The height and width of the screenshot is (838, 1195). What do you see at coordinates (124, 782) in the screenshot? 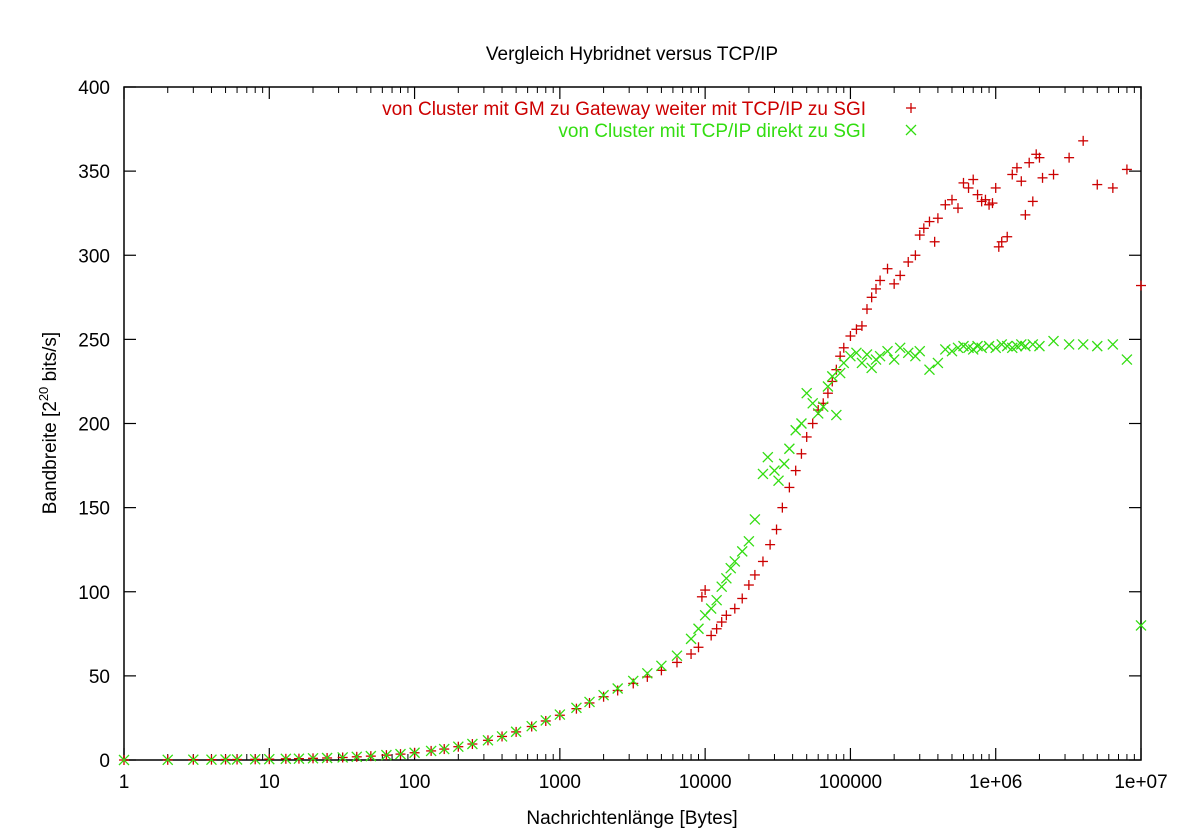
I see `x-tick-label: 1` at bounding box center [124, 782].